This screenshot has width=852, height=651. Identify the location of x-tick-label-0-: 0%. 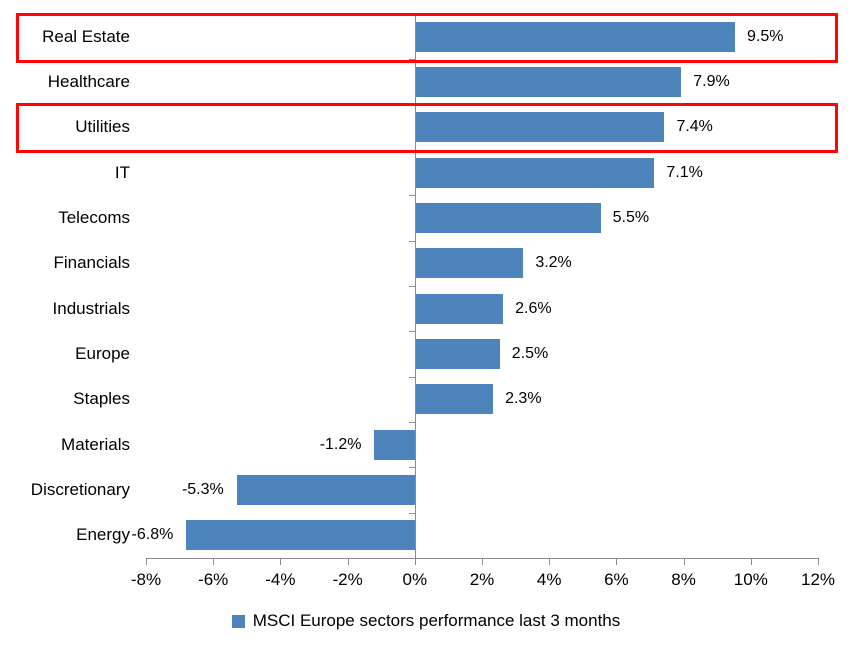
(415, 579).